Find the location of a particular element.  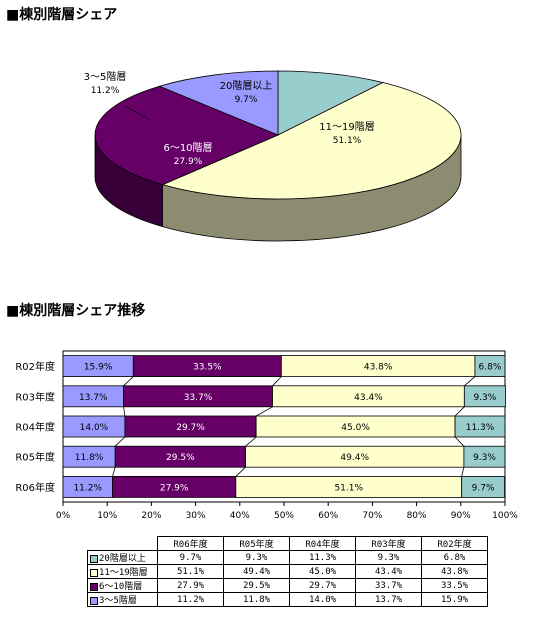

series-name-cell: 3～5階層 is located at coordinates (122, 599).